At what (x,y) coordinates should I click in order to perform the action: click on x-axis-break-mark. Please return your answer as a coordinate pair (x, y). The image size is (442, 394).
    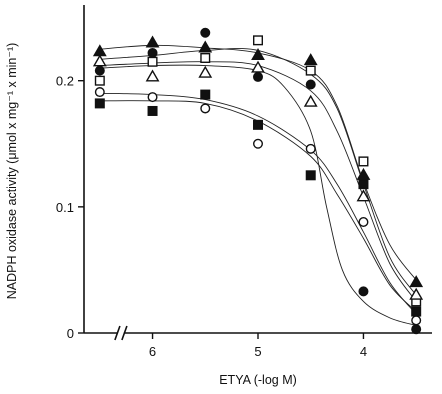
    Looking at the image, I should click on (121, 333).